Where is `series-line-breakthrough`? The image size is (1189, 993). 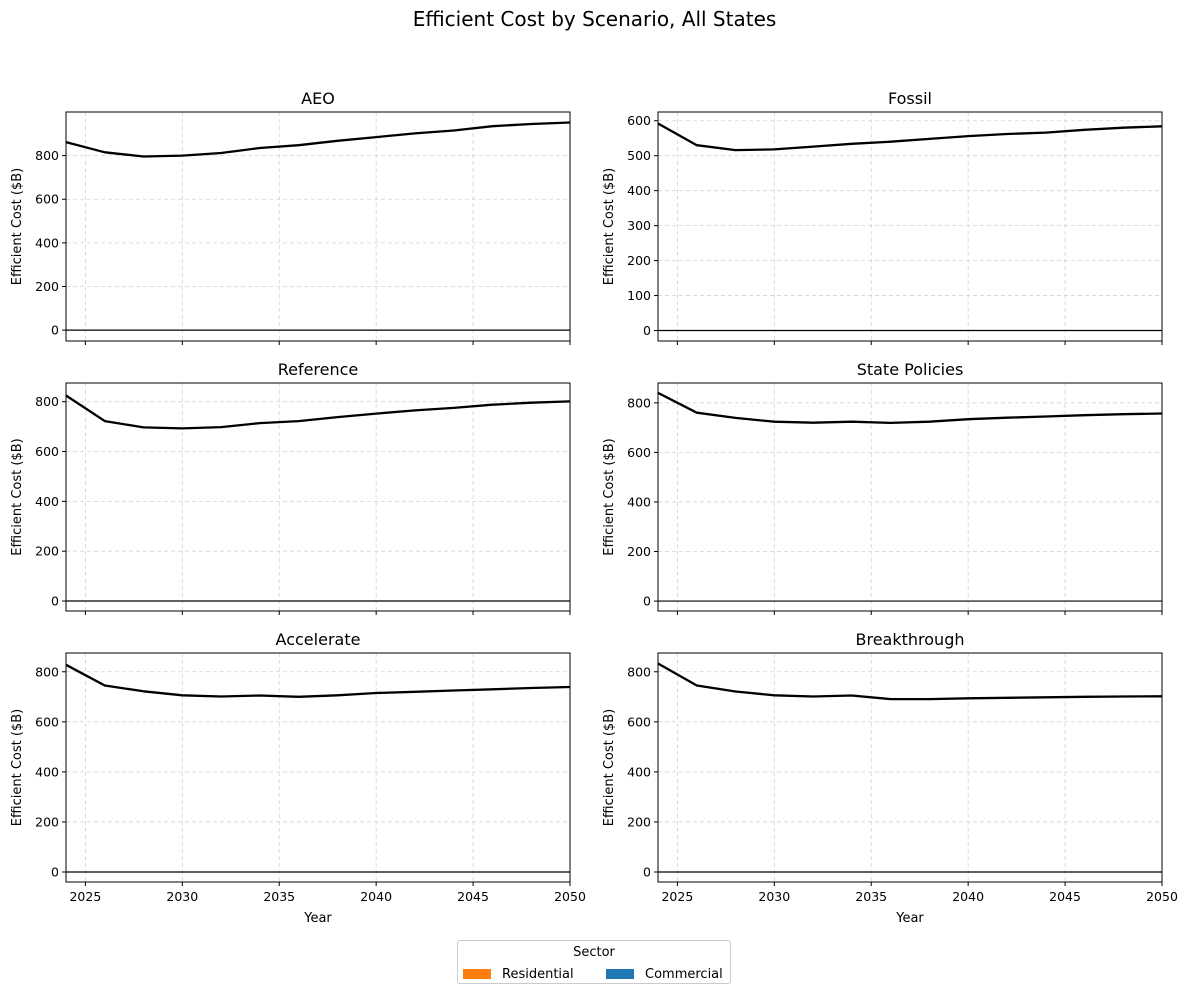
series-line-breakthrough is located at coordinates (910, 681).